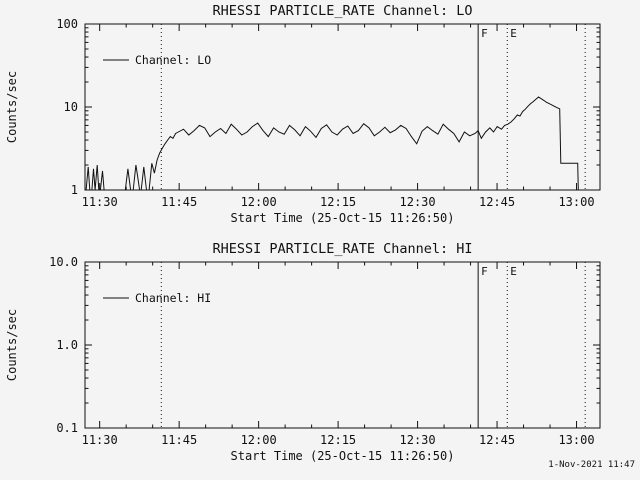  Describe the element at coordinates (67, 428) in the screenshot. I see `y-tick-label: 0.1` at that location.